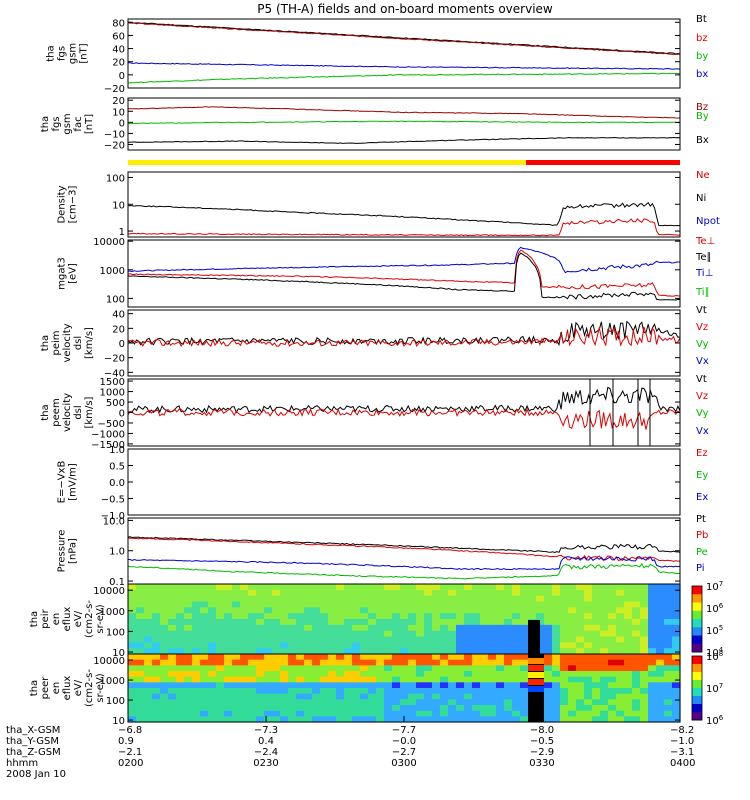 The width and height of the screenshot is (750, 800). Describe the element at coordinates (708, 198) in the screenshot. I see `legend-density: Ne Ni Npot` at that location.